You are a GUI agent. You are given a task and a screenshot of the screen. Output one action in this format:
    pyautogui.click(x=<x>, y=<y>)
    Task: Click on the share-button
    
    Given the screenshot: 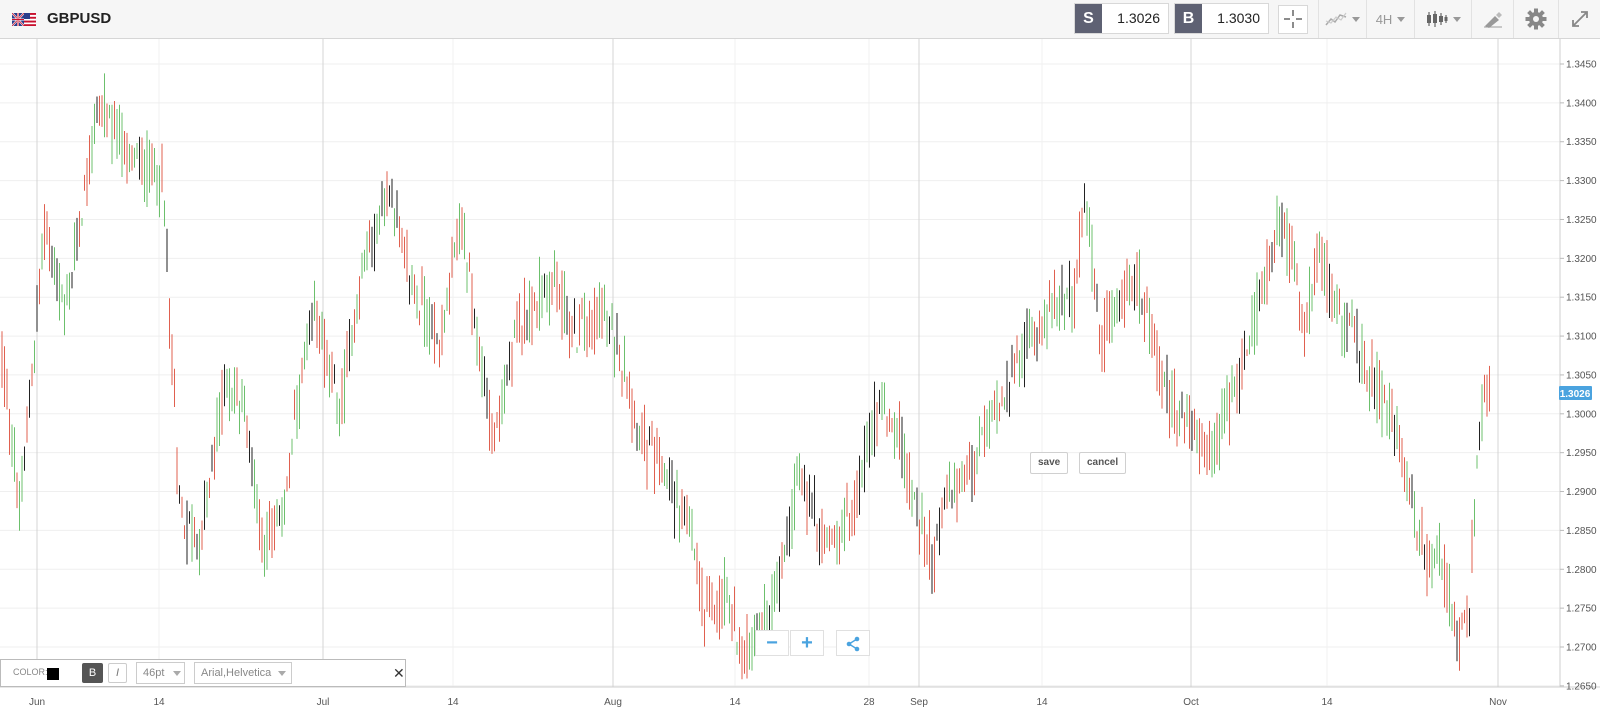 What is the action you would take?
    pyautogui.click(x=853, y=643)
    